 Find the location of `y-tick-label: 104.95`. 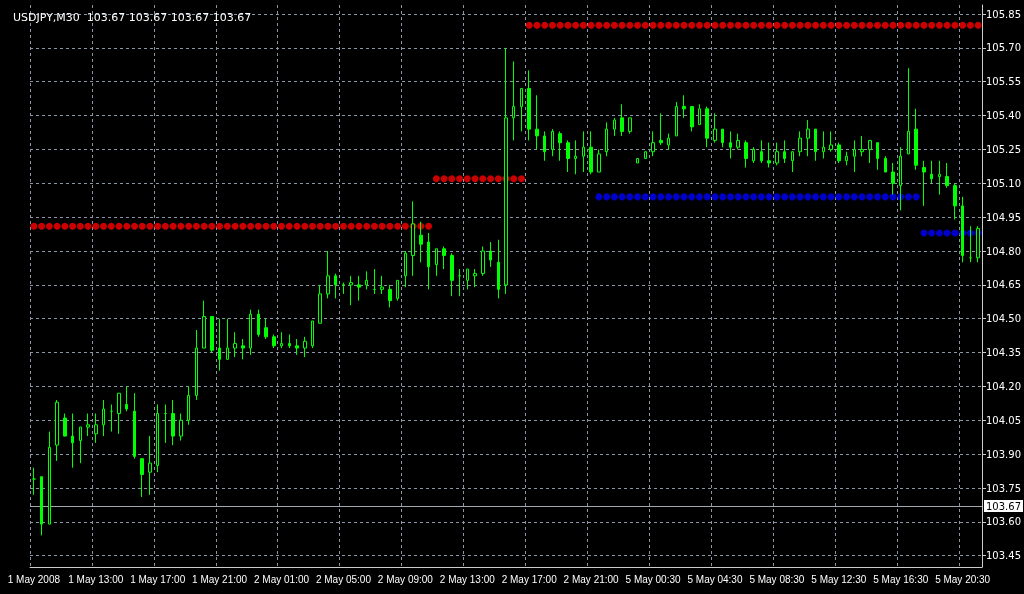

y-tick-label: 104.95 is located at coordinates (1003, 217).